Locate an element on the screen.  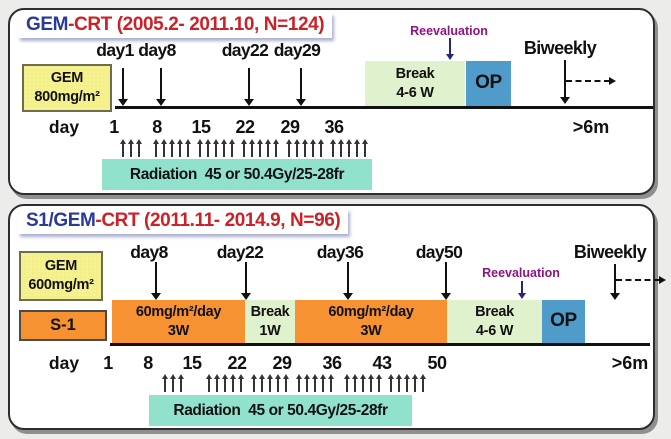
radiation-box: Radiation 45 or 50.4Gy/25-28fr is located at coordinates (237, 174).